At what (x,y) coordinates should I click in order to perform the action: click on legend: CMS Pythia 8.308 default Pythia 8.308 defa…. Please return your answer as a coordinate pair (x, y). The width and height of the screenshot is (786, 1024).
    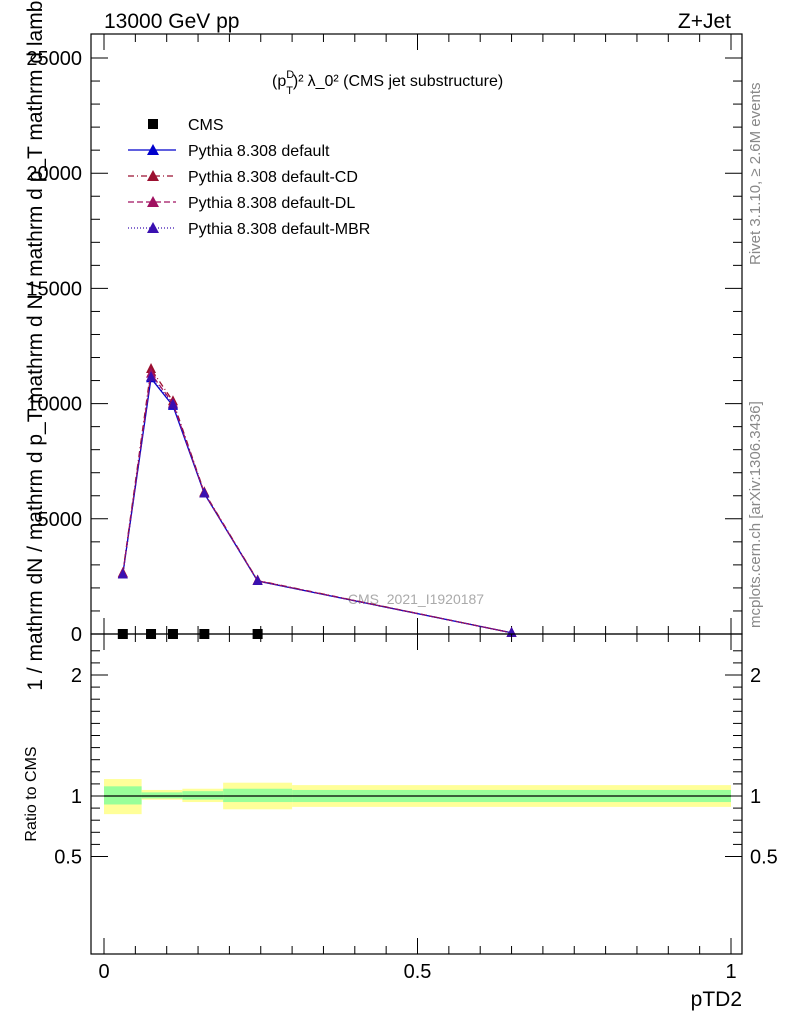
    Looking at the image, I should click on (249, 177).